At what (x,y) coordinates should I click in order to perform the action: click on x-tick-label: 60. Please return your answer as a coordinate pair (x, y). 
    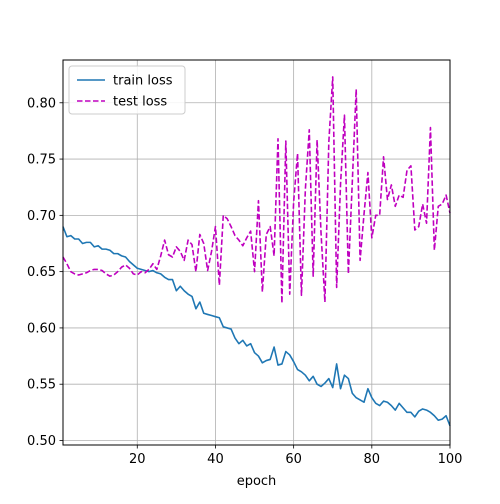
    Looking at the image, I should click on (293, 459).